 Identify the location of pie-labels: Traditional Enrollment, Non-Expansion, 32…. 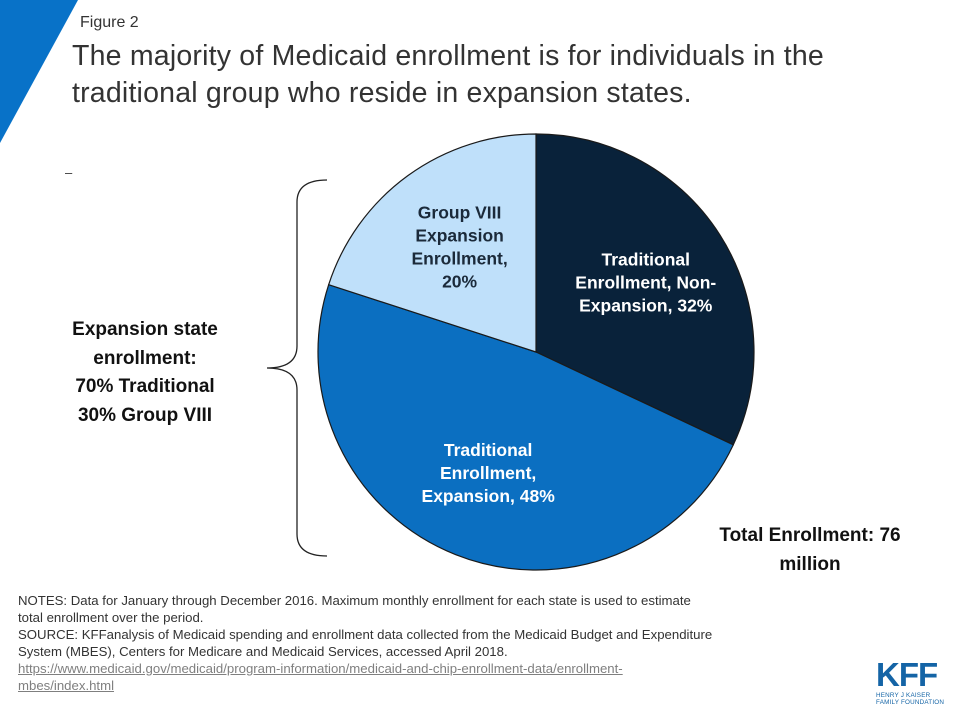
(563, 354).